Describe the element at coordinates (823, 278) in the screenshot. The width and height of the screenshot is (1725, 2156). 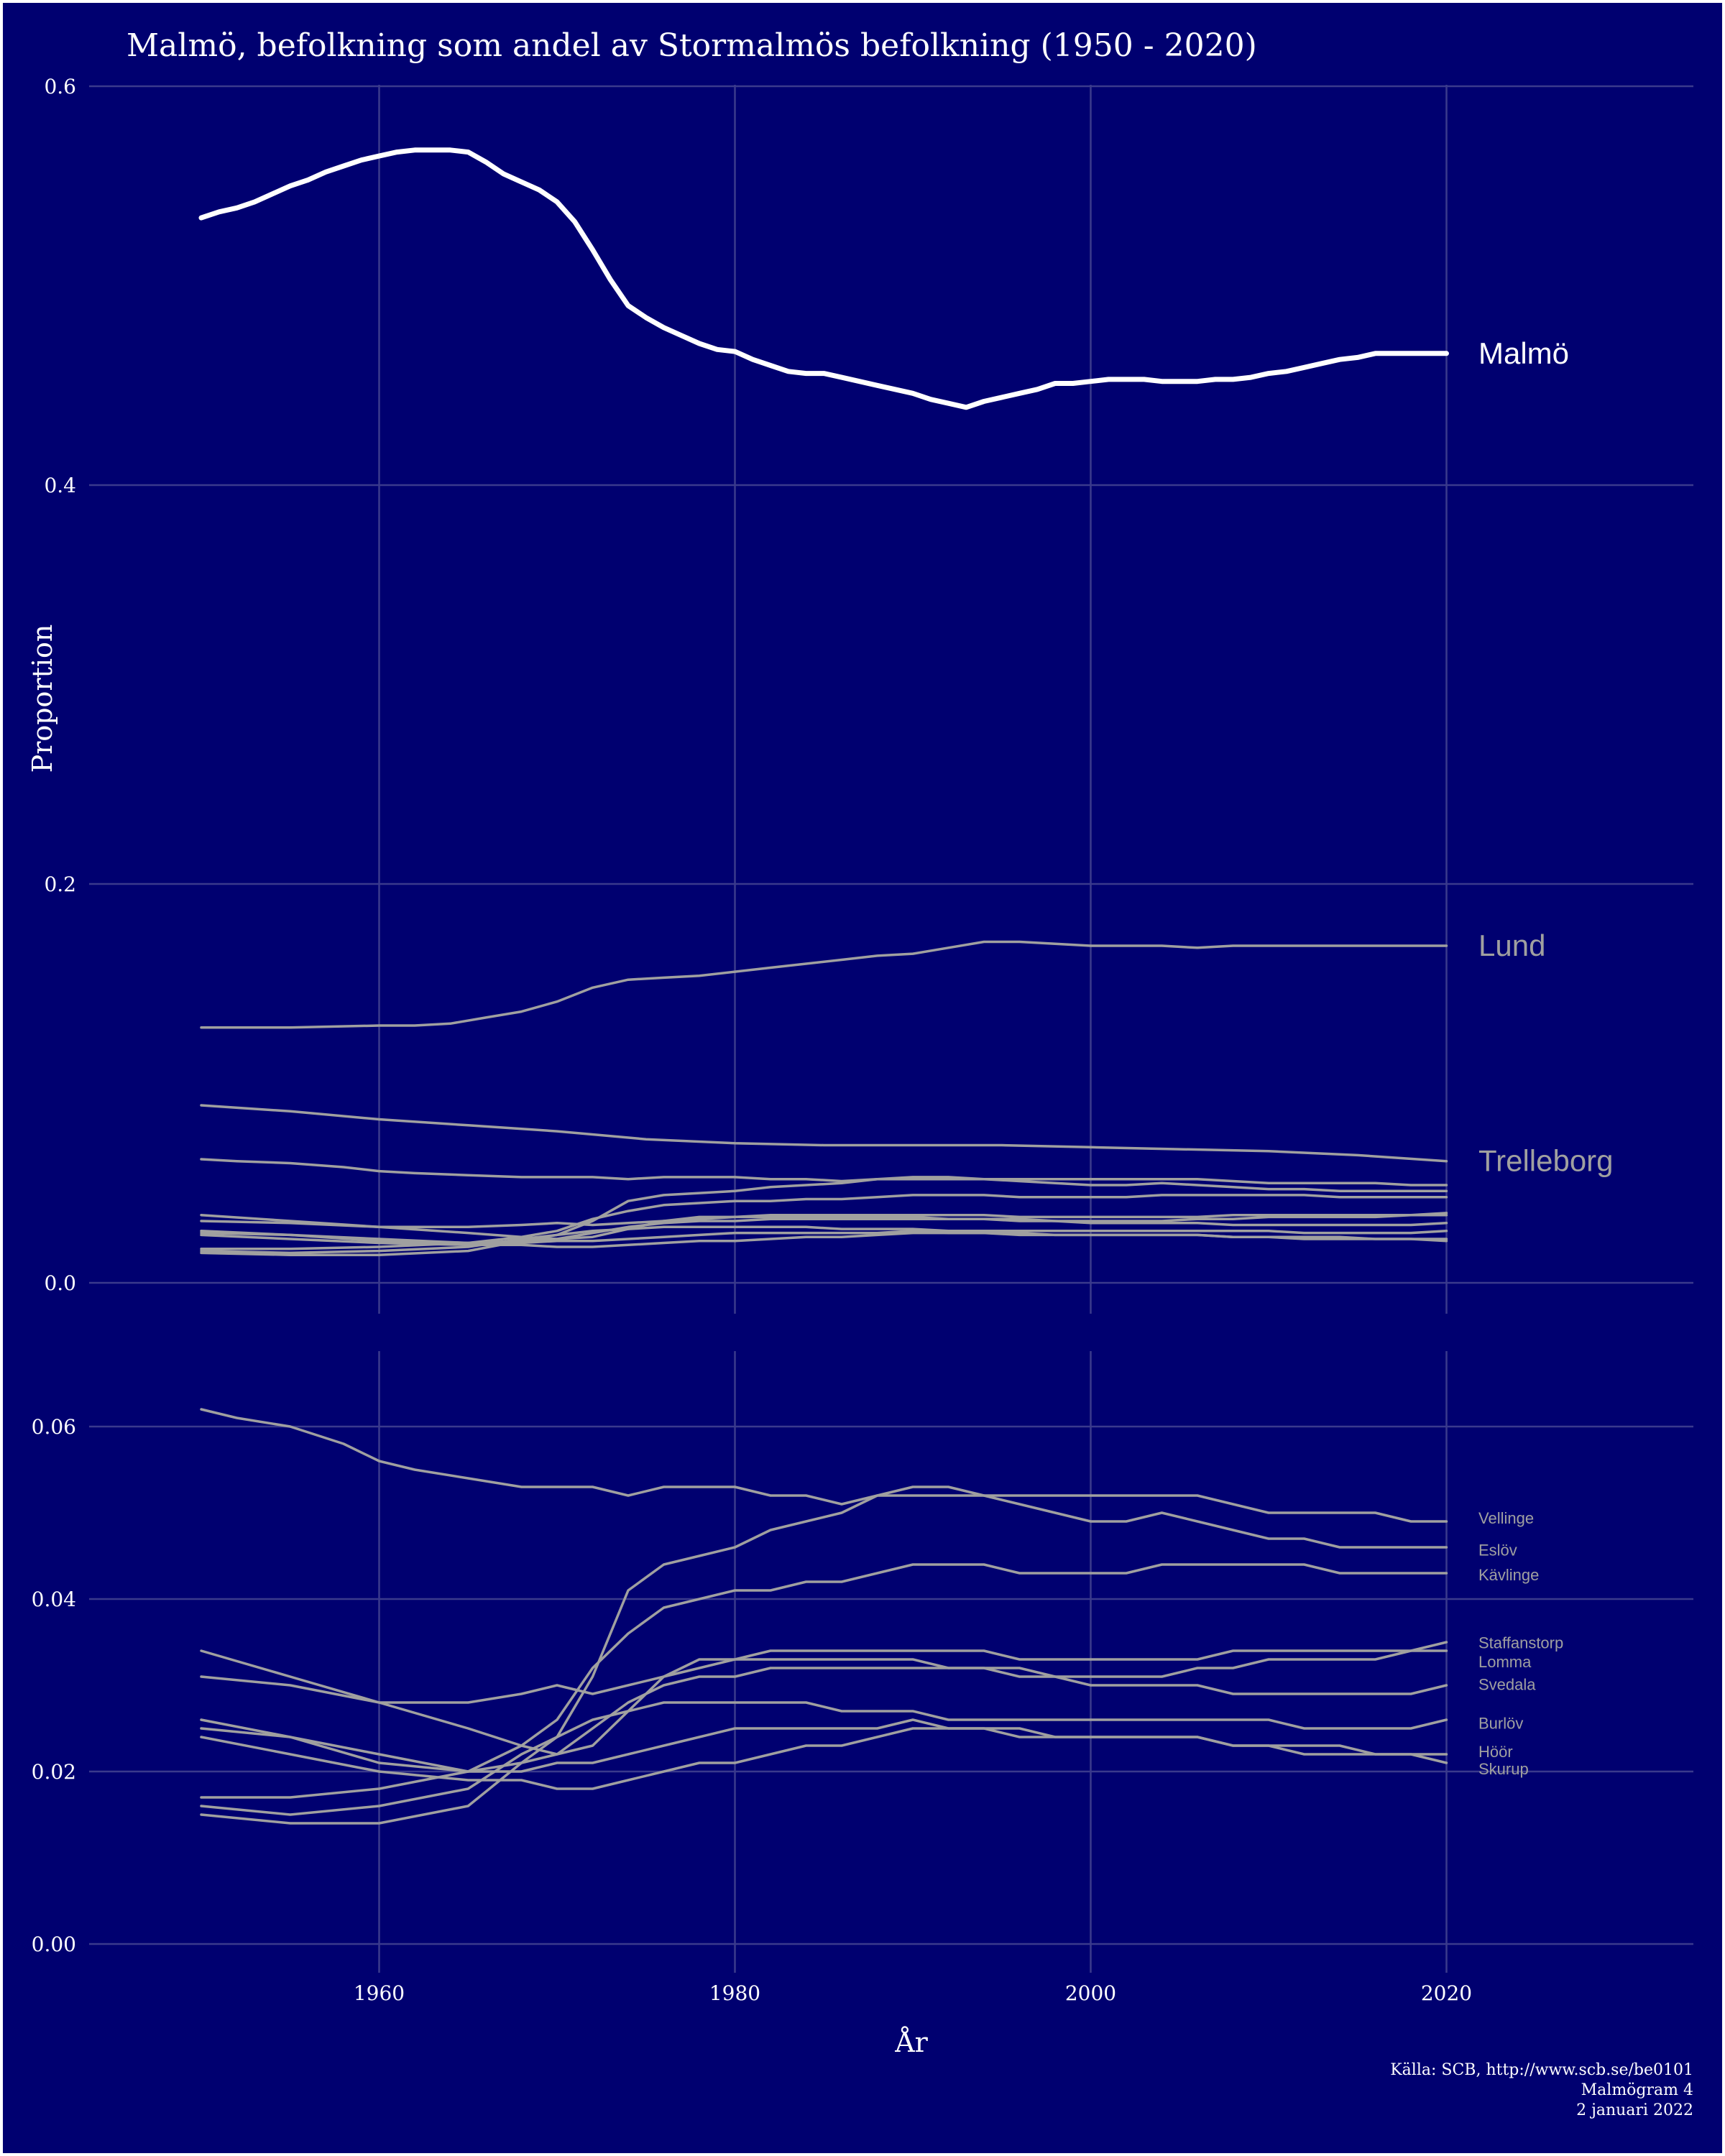
I see `series-line-malmö` at that location.